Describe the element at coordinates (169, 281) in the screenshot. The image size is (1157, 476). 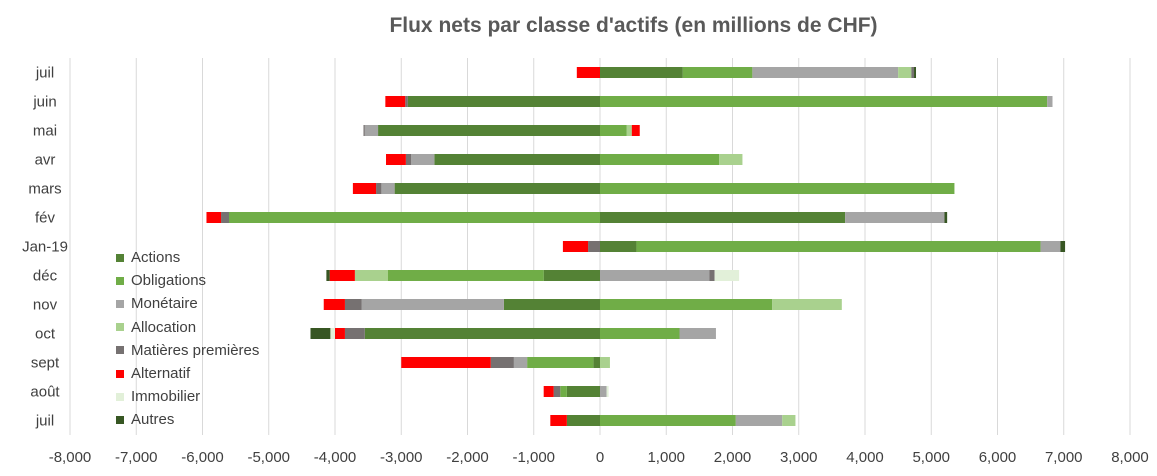
I see `legend-label-1: Obligations` at that location.